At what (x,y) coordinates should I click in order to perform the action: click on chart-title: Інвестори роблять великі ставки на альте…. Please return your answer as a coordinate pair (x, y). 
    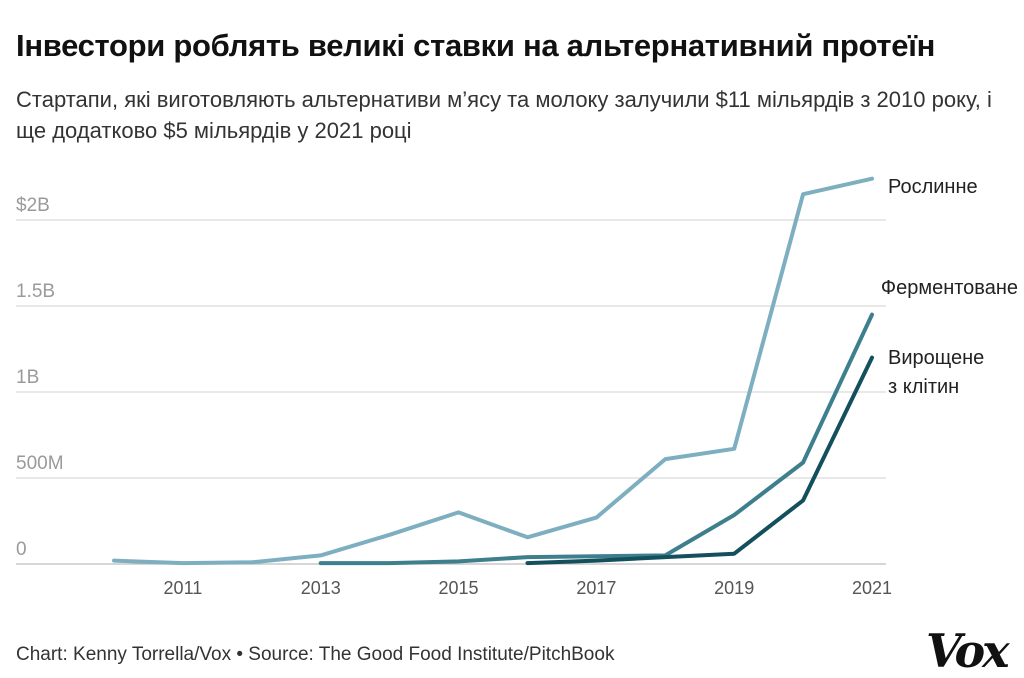
    Looking at the image, I should click on (476, 45).